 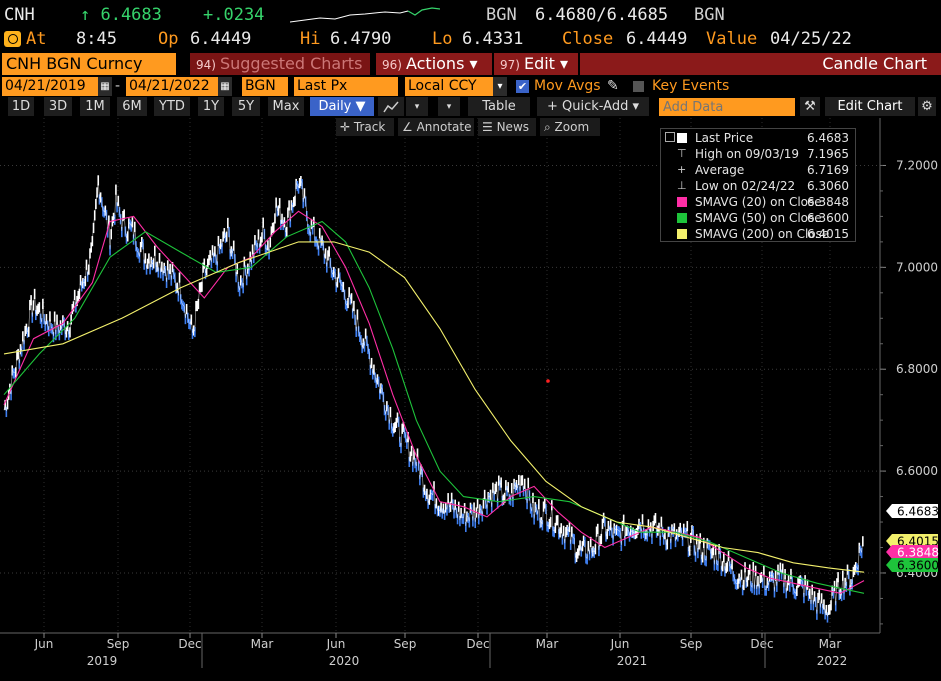 I want to click on legend-row: SMAVG (20) on Close 6.3848, so click(x=758, y=202).